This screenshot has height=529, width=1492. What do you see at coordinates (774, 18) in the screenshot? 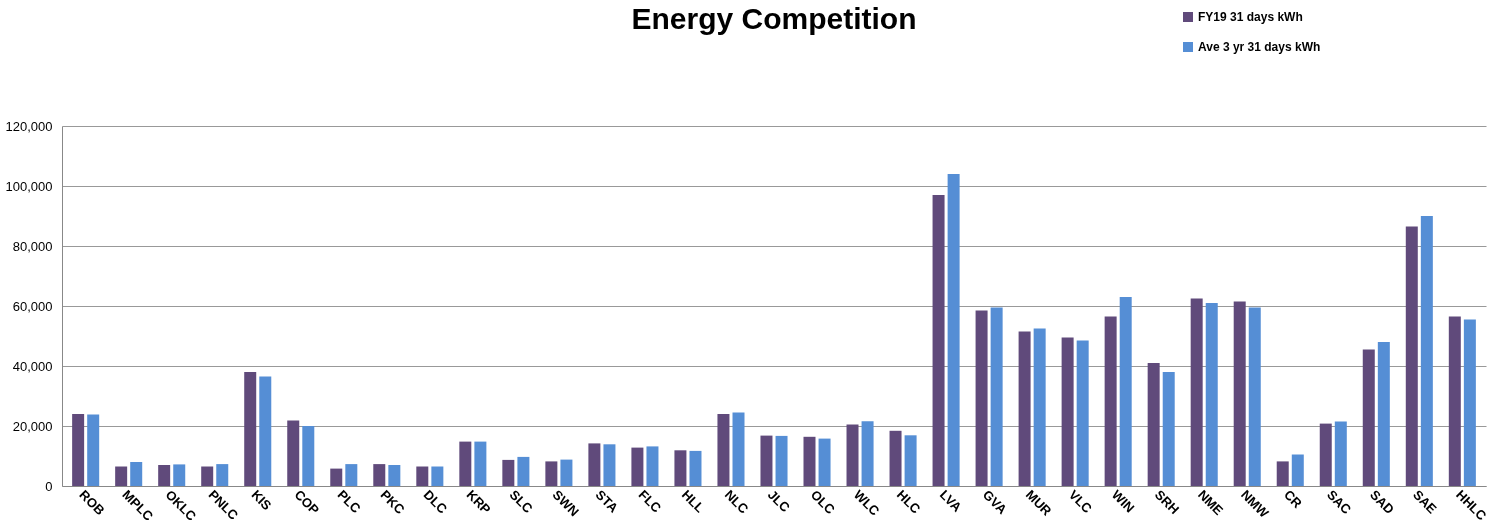
I see `chart-title: Energy Competition` at bounding box center [774, 18].